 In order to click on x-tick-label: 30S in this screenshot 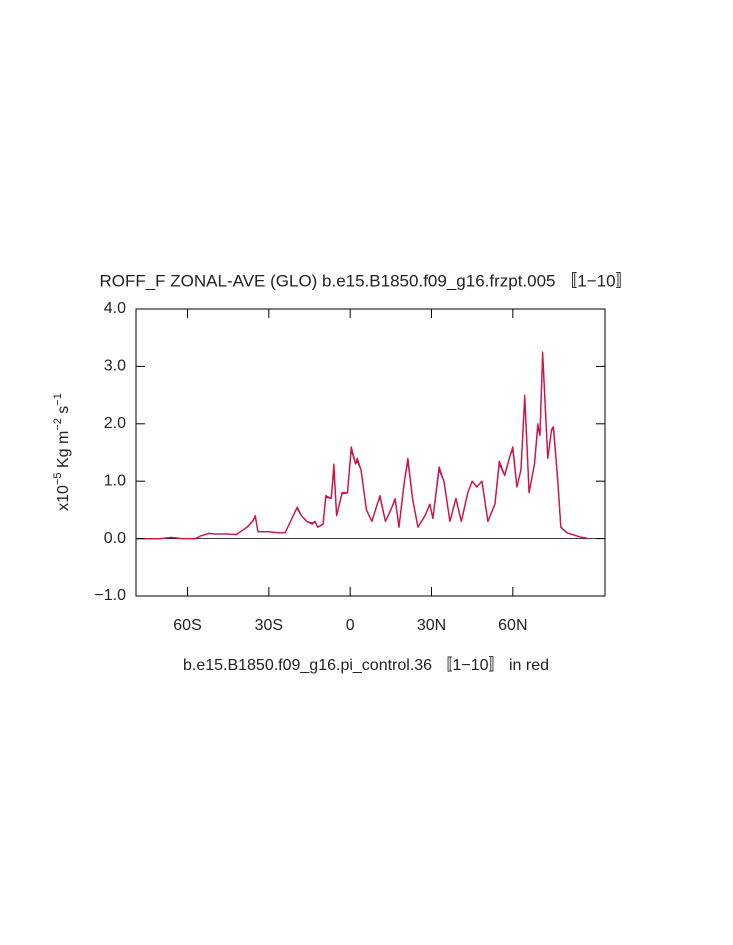, I will do `click(269, 625)`.